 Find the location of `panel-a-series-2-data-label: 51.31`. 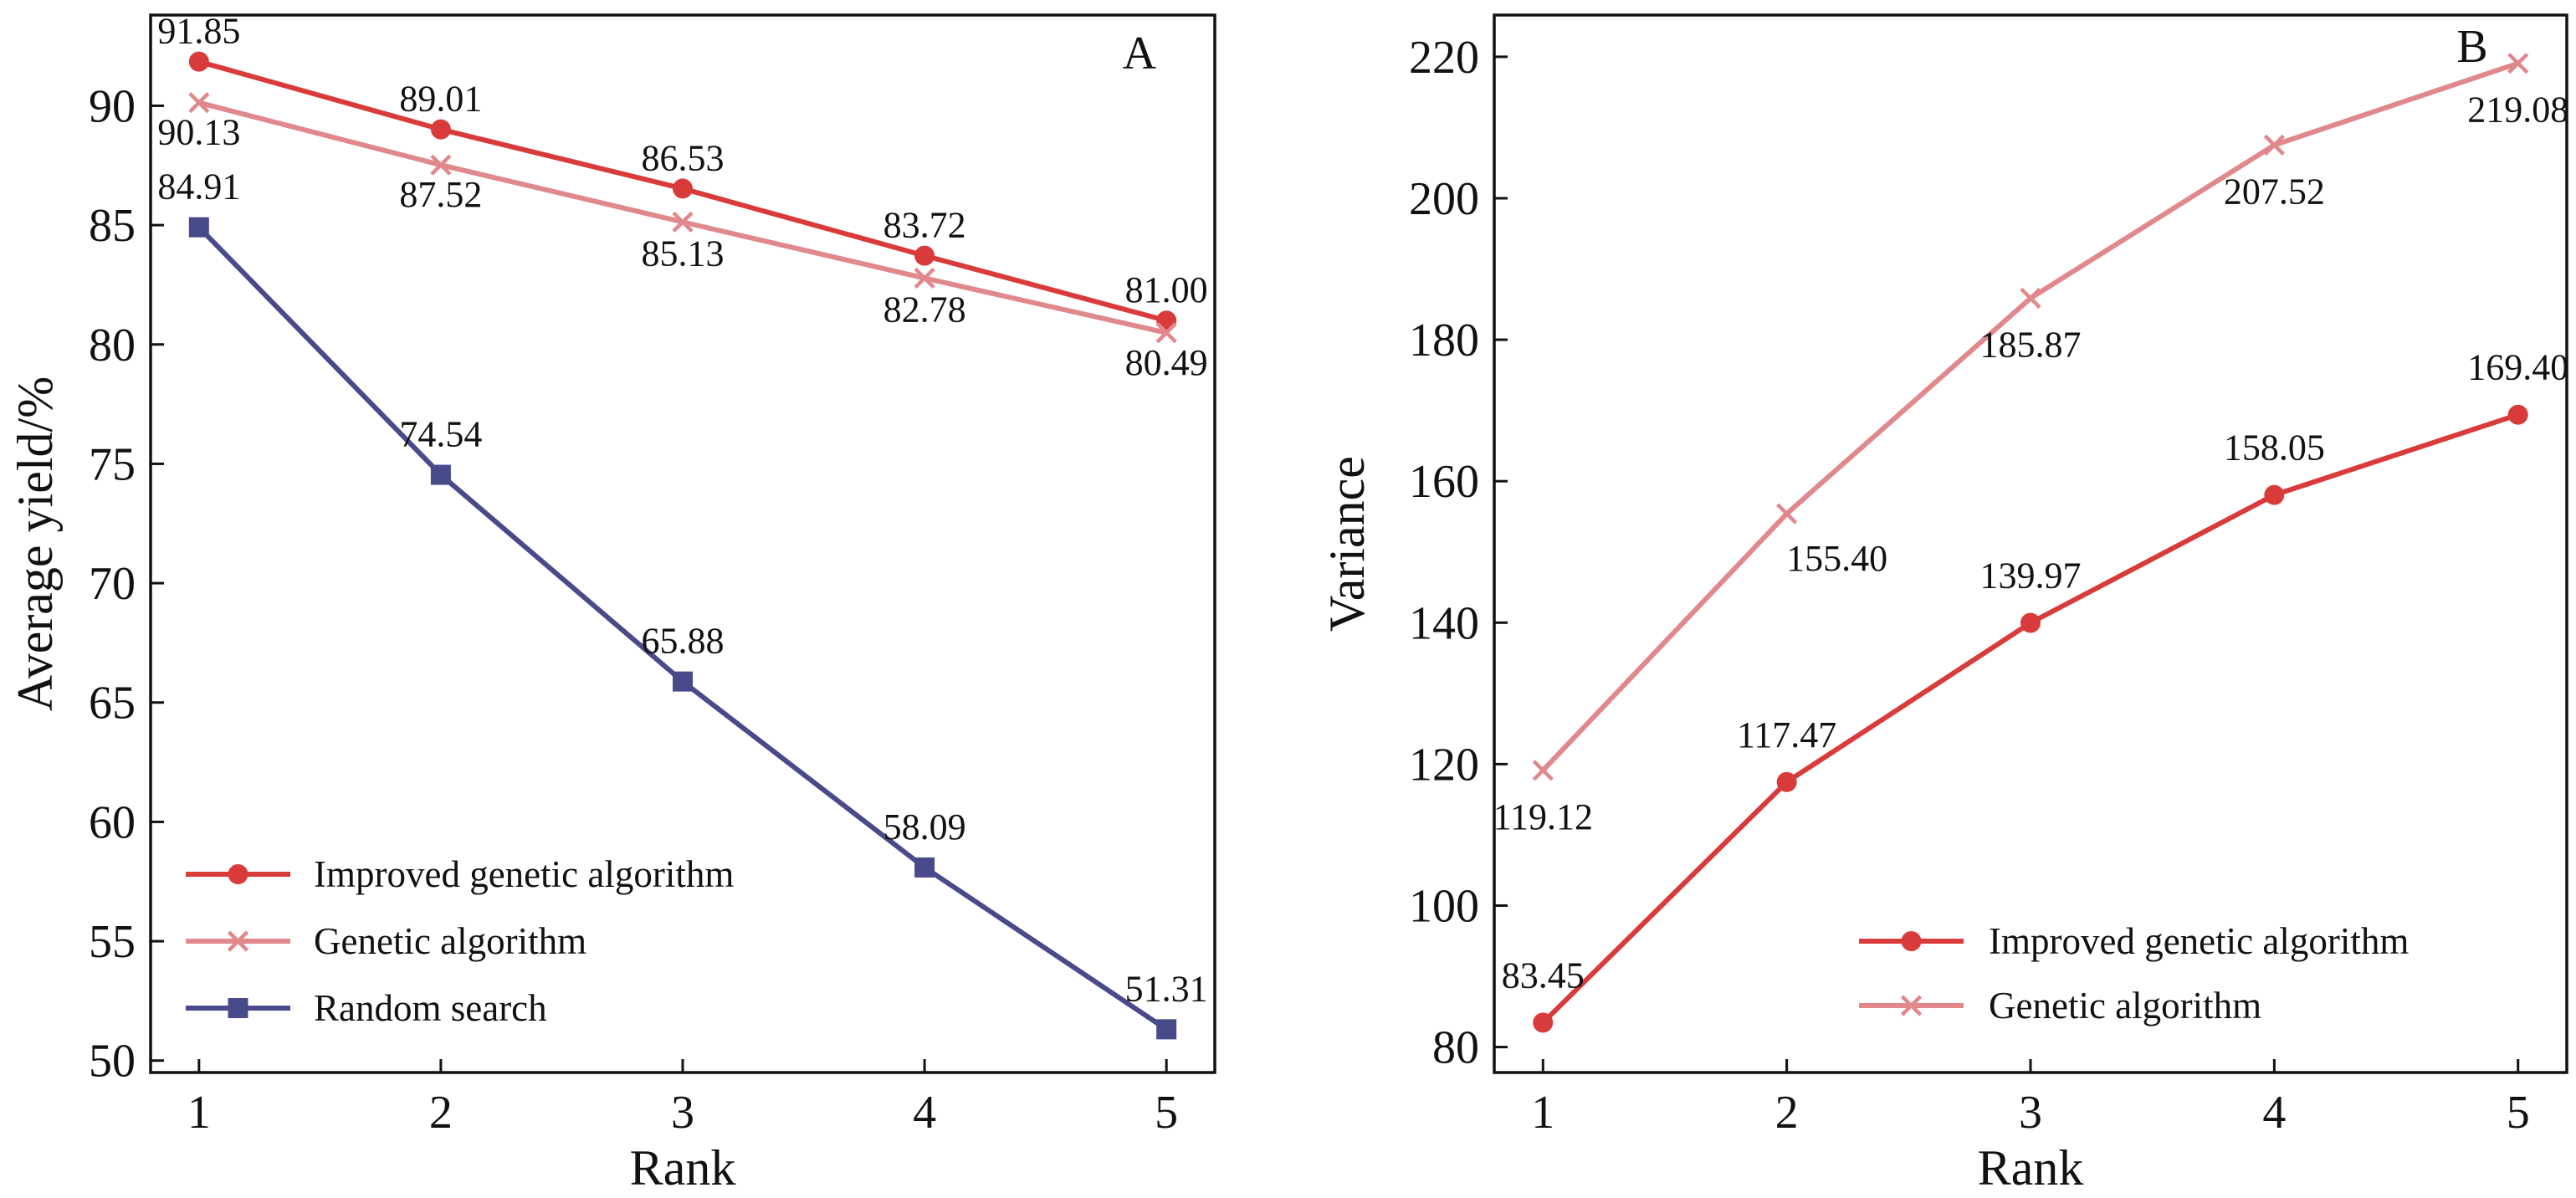

panel-a-series-2-data-label: 51.31 is located at coordinates (1167, 989).